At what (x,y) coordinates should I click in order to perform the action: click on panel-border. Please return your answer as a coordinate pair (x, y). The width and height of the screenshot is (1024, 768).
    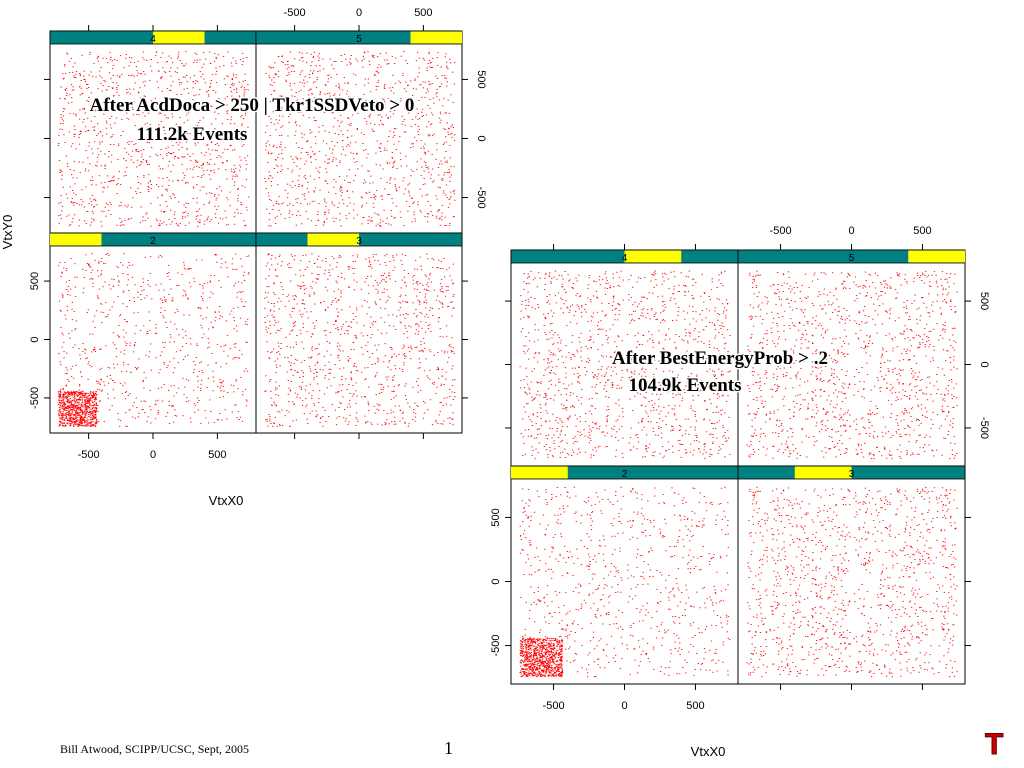
    Looking at the image, I should click on (153, 333).